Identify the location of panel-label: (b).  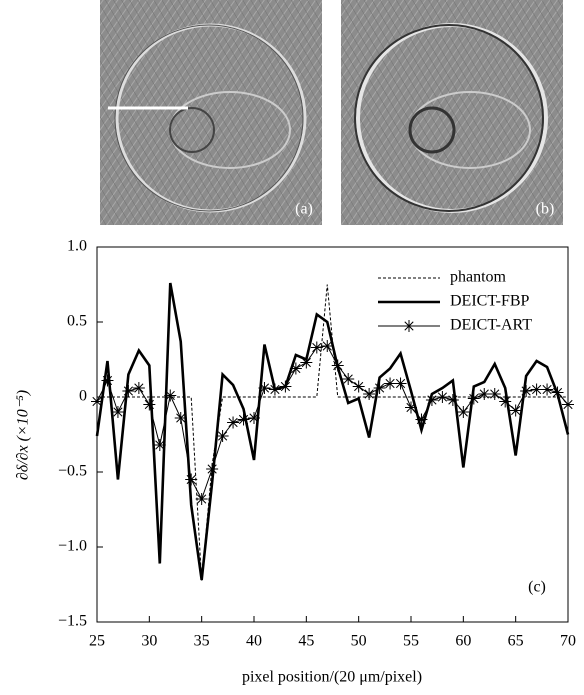
(545, 209).